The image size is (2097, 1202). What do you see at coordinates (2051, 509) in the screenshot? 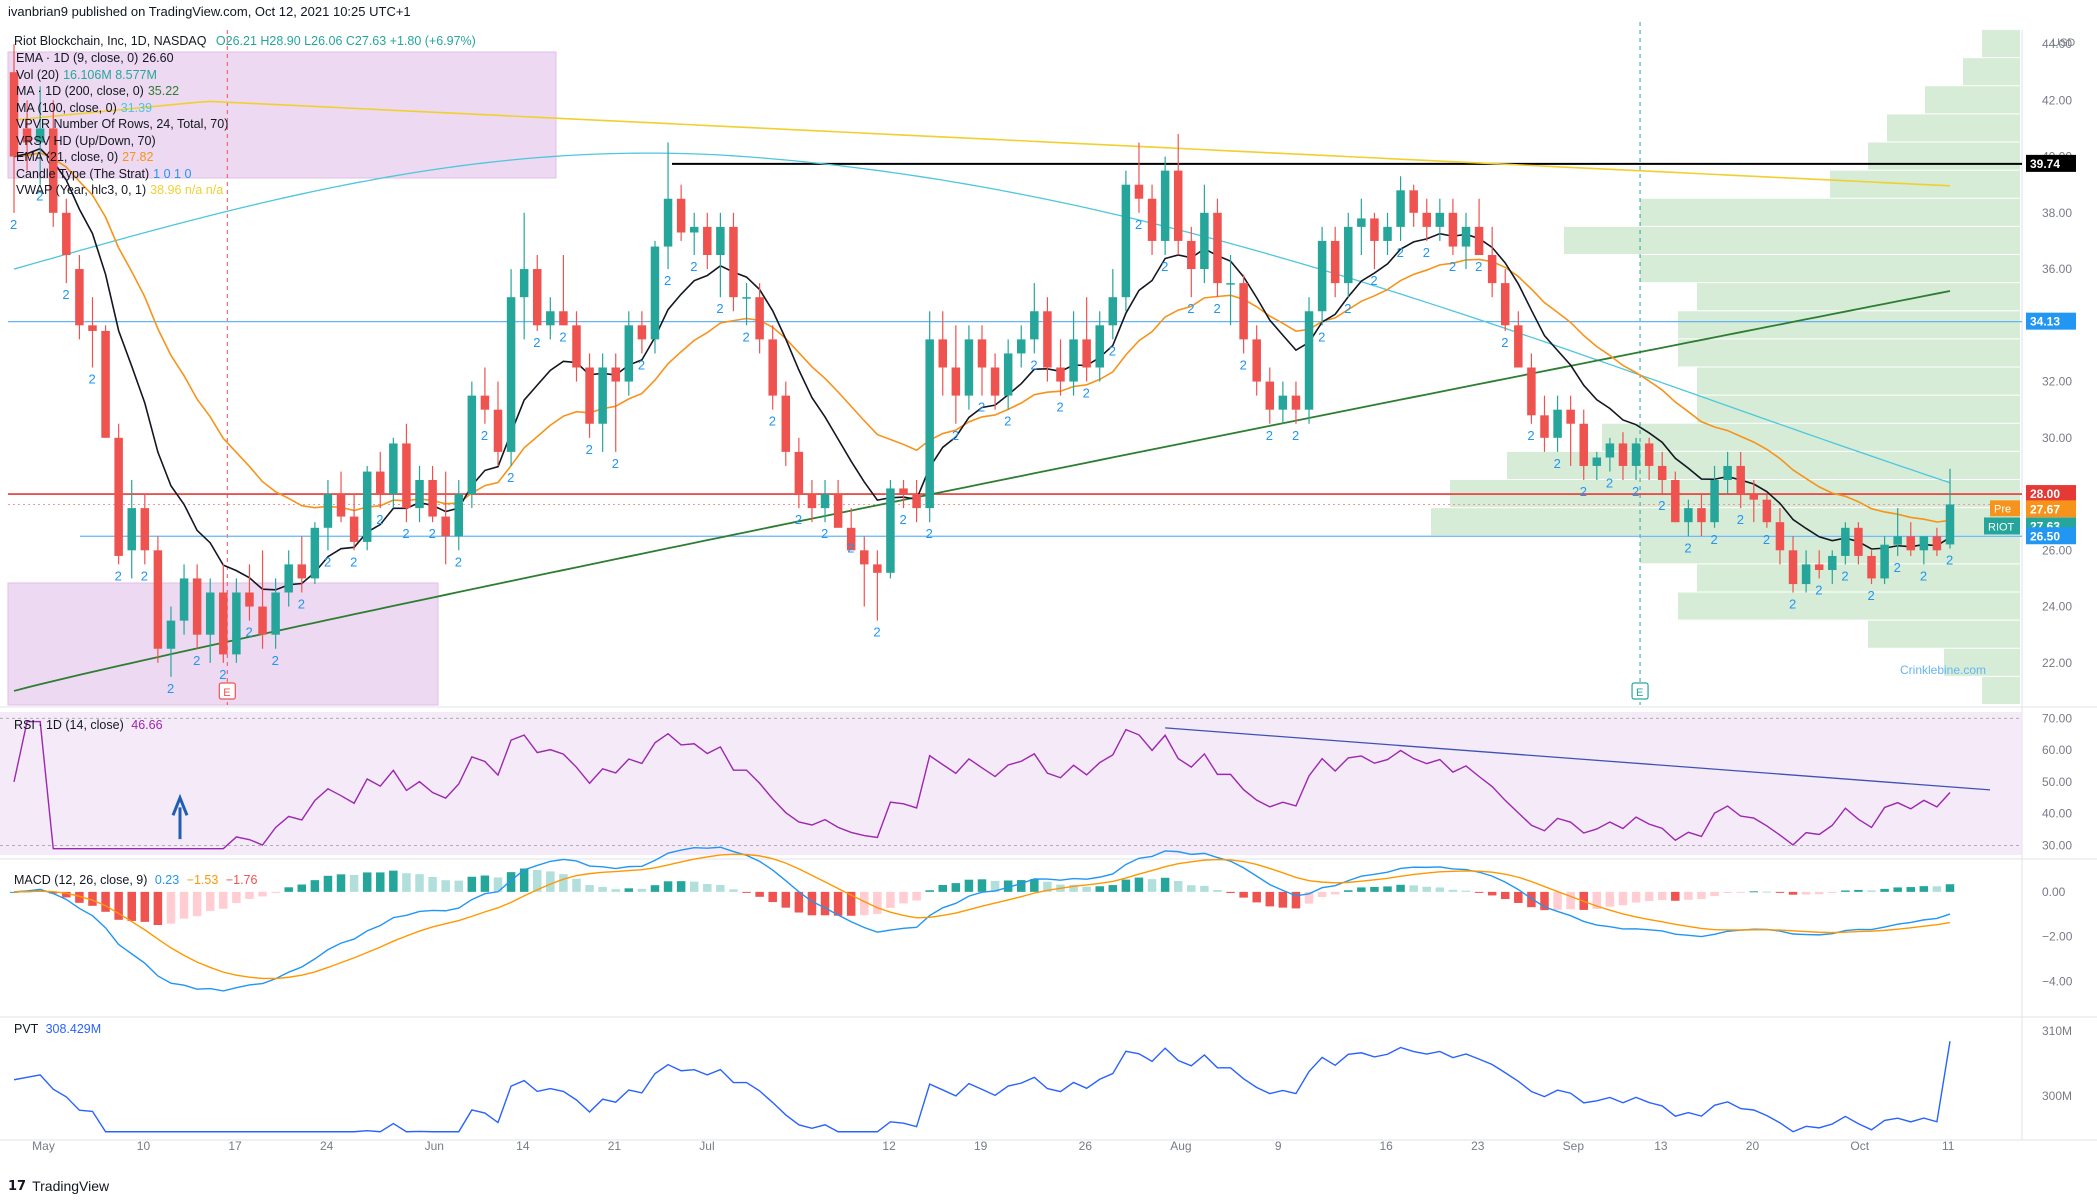
I see `premarket-badge-bg` at bounding box center [2051, 509].